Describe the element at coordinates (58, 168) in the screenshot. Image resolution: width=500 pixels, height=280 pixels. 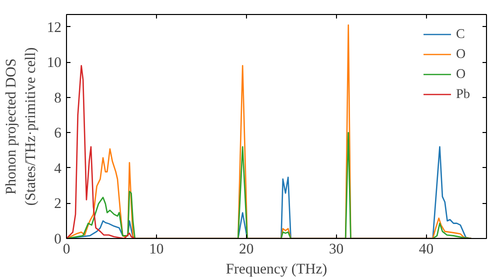
I see `y-tick-label: 4` at that location.